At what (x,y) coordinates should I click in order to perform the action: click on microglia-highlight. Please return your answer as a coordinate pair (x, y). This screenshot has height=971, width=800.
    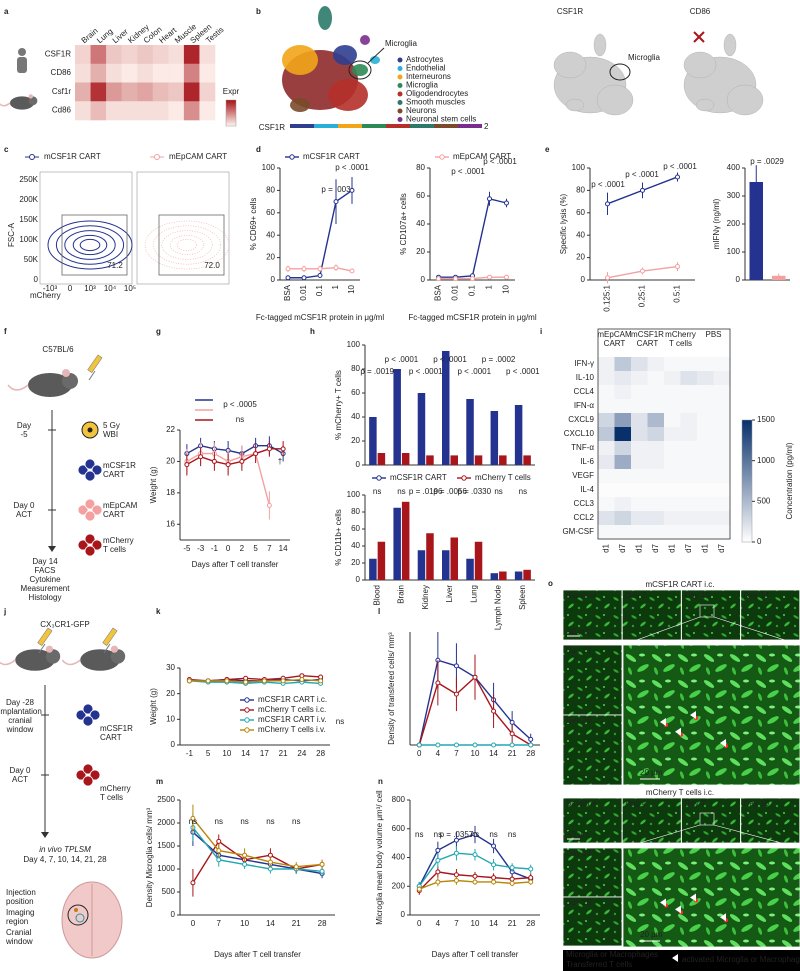
    Looking at the image, I should click on (620, 72).